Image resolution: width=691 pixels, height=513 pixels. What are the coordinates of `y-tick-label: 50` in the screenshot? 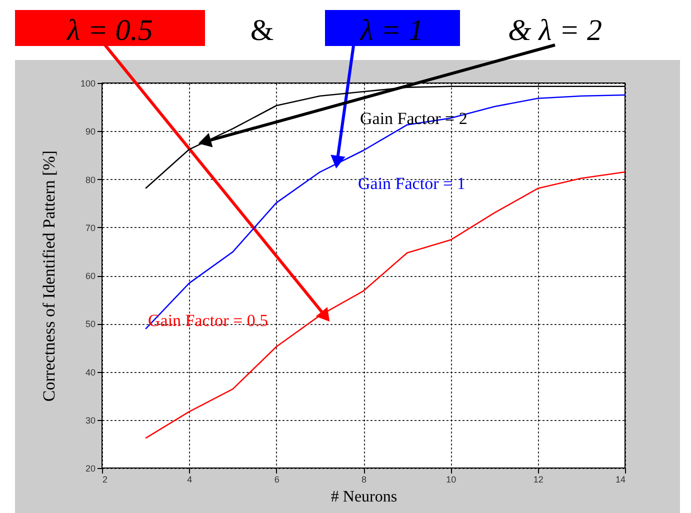 It's located at (90, 324).